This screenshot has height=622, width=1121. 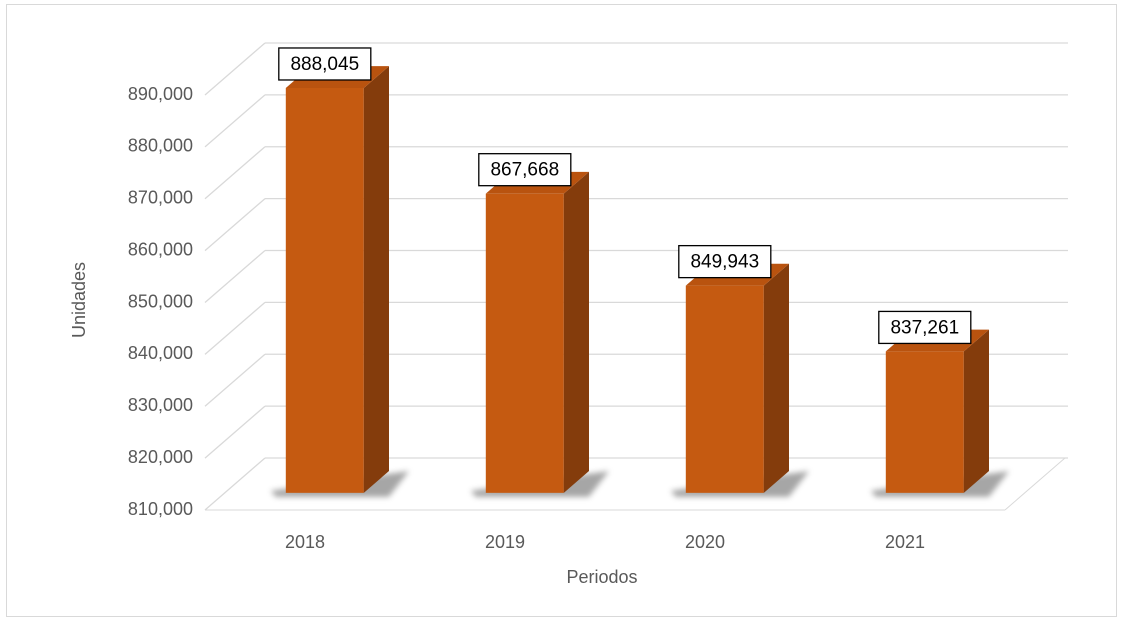 What do you see at coordinates (160, 405) in the screenshot?
I see `y-tick-label: 830,000` at bounding box center [160, 405].